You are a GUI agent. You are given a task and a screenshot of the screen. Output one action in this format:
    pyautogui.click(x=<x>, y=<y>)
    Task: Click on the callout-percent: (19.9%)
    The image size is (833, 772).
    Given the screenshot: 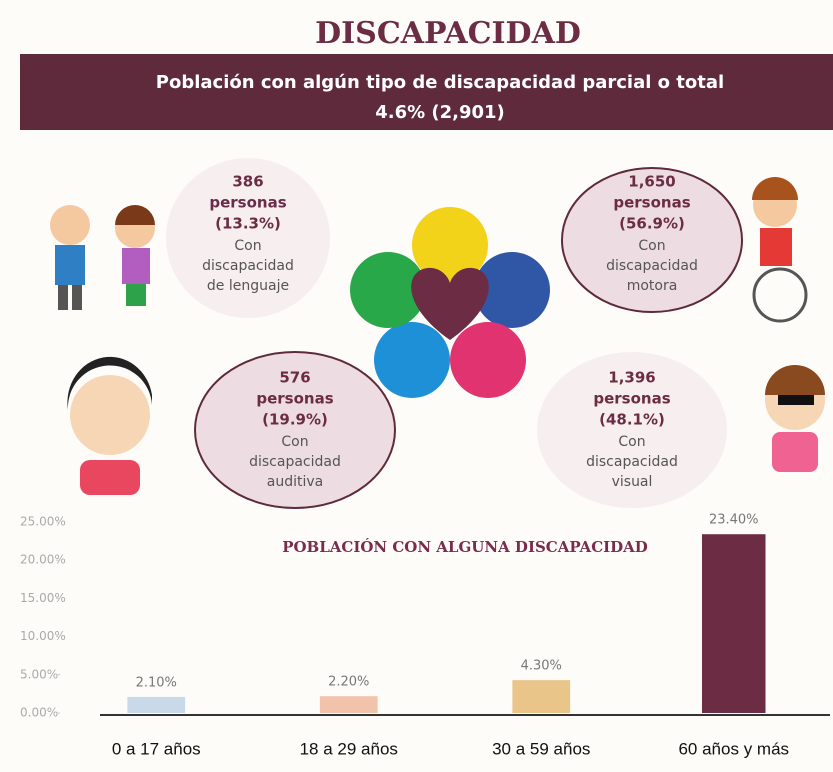 What is the action you would take?
    pyautogui.click(x=295, y=420)
    